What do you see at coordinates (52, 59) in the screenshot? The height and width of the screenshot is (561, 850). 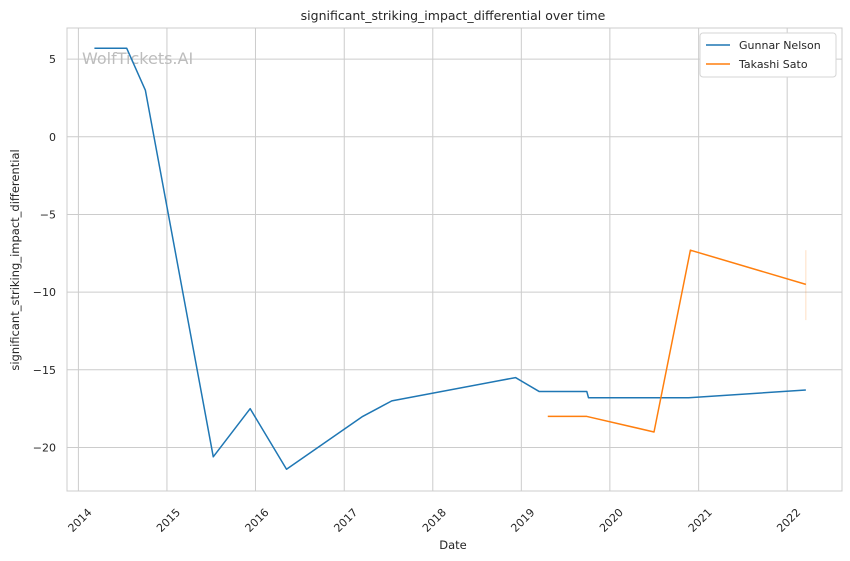 I see `y-tick-label-0: 5` at bounding box center [52, 59].